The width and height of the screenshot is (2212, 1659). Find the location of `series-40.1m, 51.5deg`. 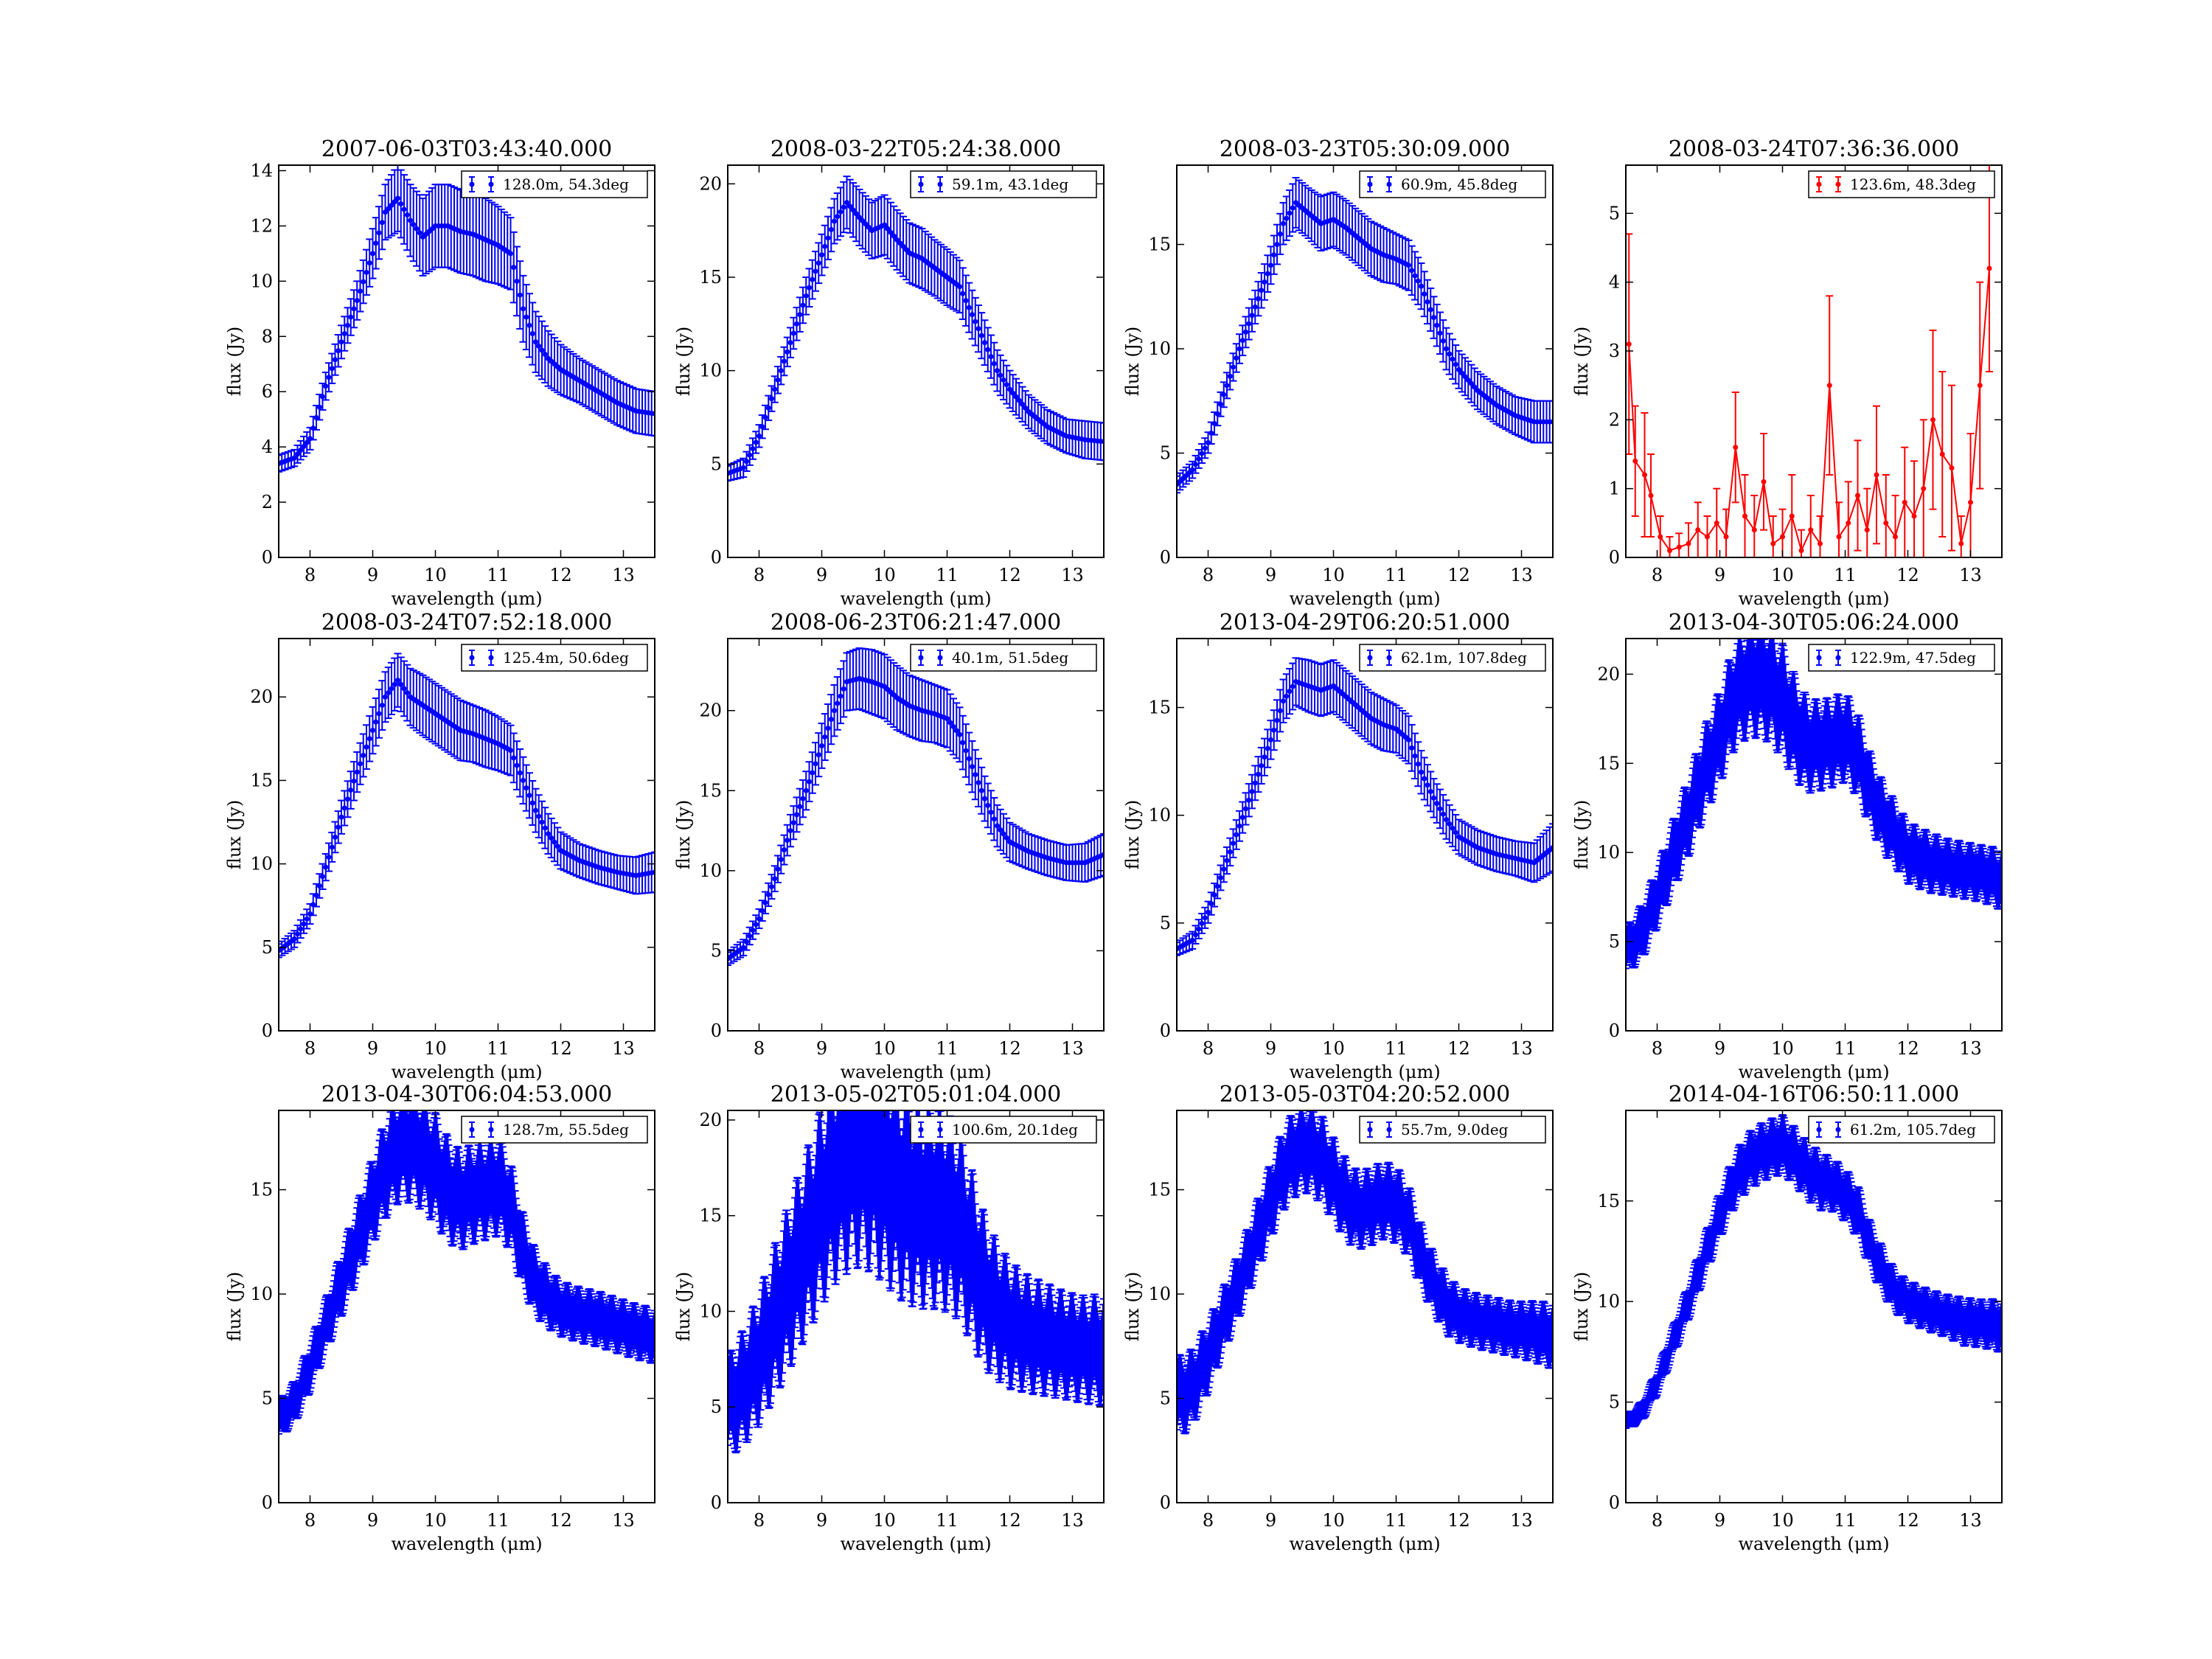

series-40.1m, 51.5deg is located at coordinates (916, 806).